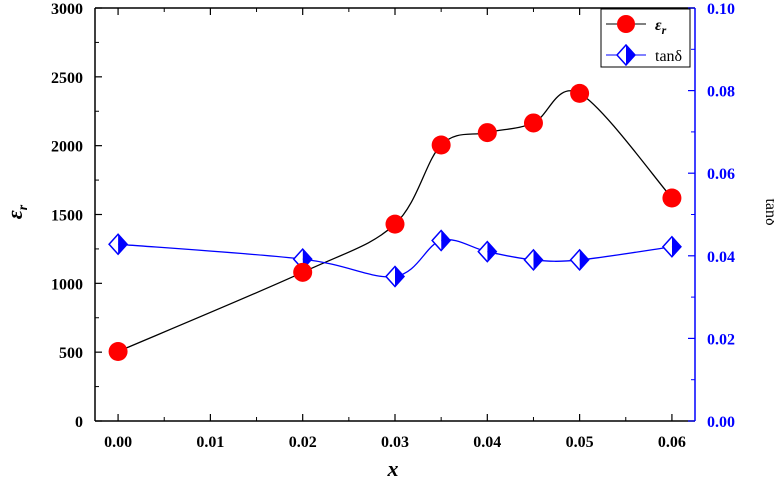 Image resolution: width=774 pixels, height=481 pixels. I want to click on x-tick-label: 0.05, so click(580, 442).